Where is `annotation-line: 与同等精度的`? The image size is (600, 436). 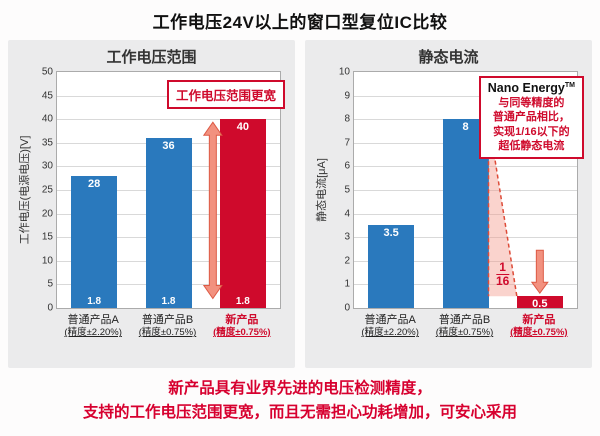
annotation-line: 与同等精度的 is located at coordinates (531, 103).